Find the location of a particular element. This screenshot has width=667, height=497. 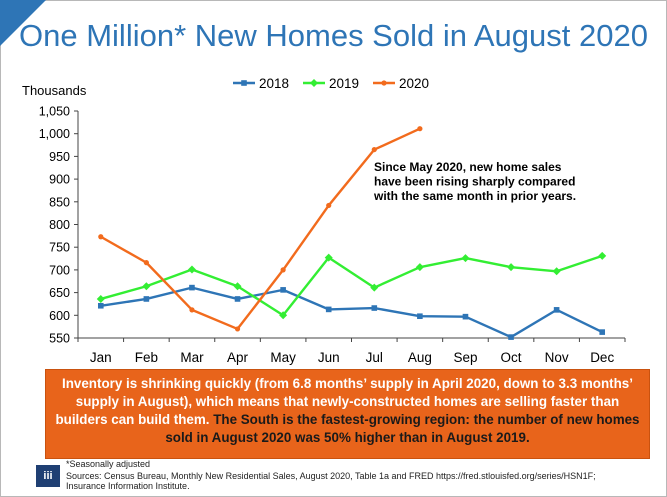

legend-label-2020: 2020 is located at coordinates (414, 83).